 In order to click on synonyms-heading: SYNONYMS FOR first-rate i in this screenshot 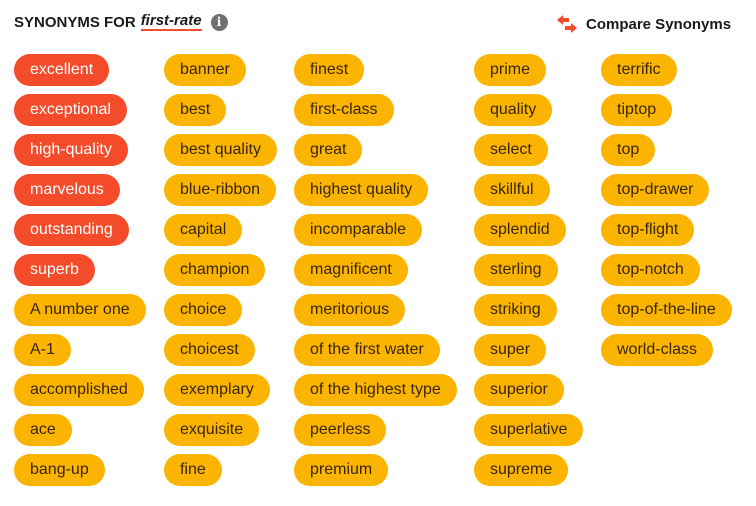, I will do `click(121, 22)`.